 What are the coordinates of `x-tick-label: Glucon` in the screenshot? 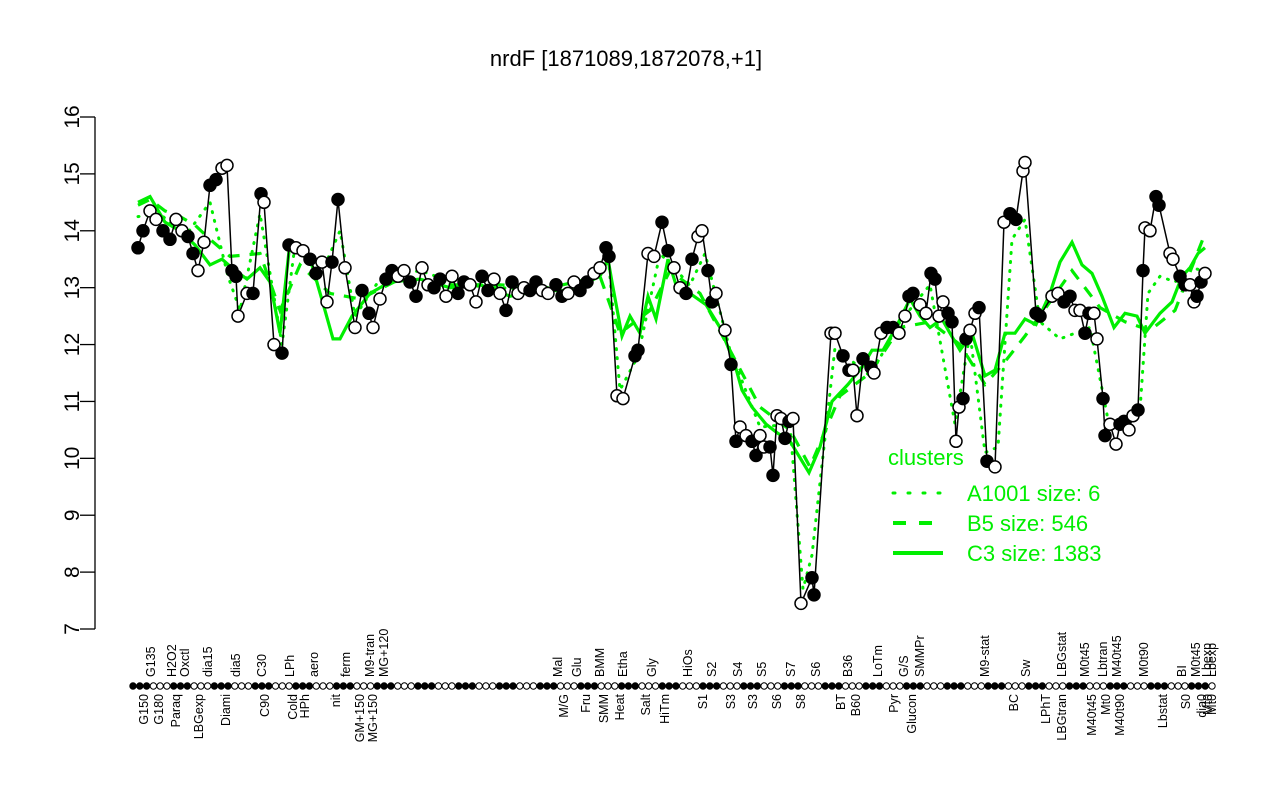 It's located at (912, 714).